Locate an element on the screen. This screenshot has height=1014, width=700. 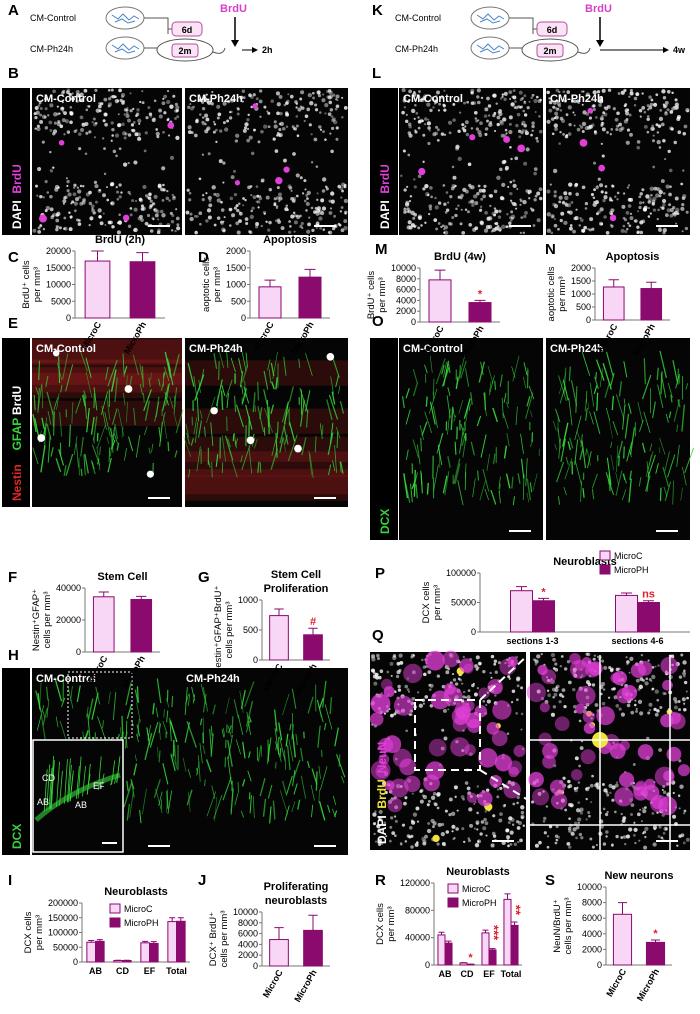
error-bar is located at coordinates (278, 612).